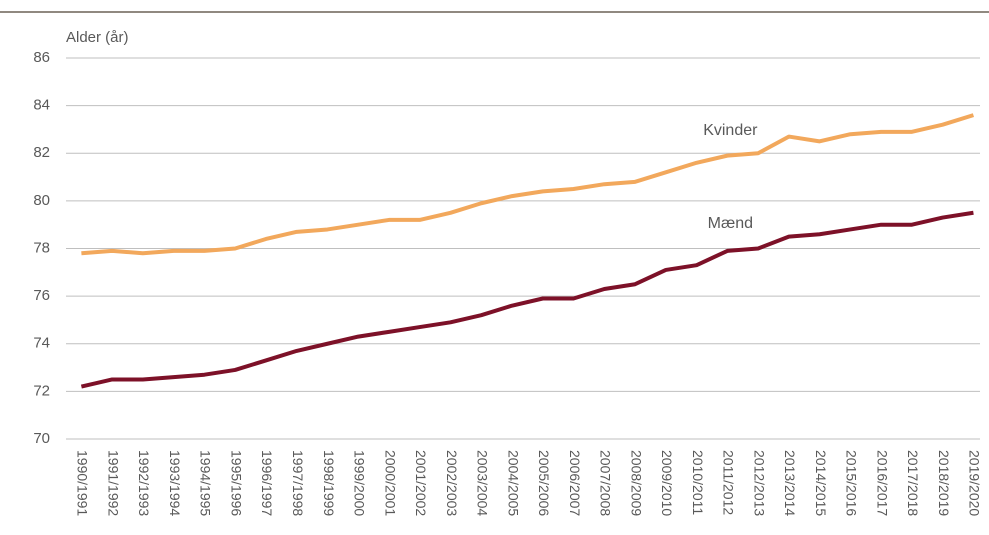 Image resolution: width=989 pixels, height=535 pixels. I want to click on x-tick-label: 2014/2015, so click(821, 483).